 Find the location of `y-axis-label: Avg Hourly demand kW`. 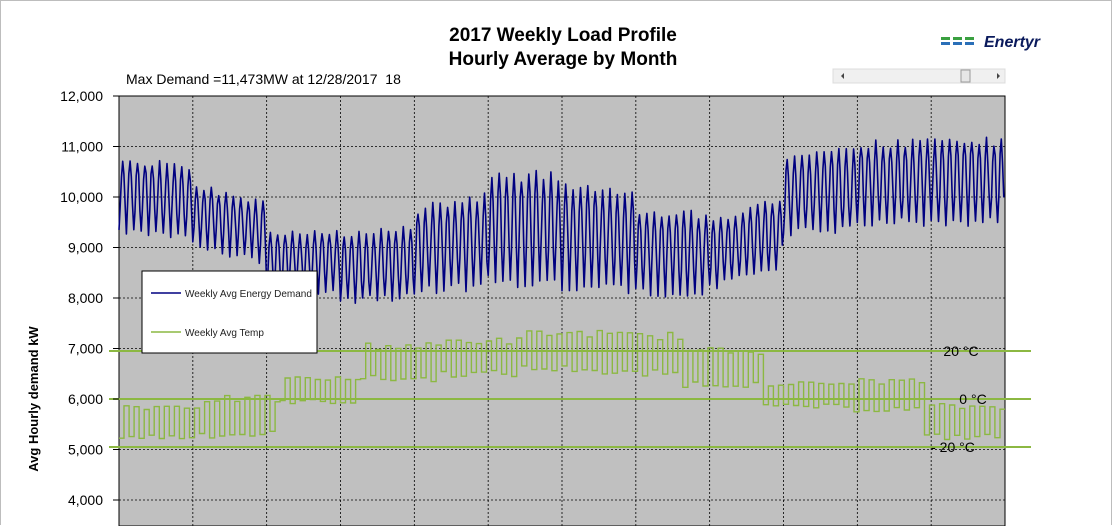

y-axis-label: Avg Hourly demand kW is located at coordinates (33, 399).